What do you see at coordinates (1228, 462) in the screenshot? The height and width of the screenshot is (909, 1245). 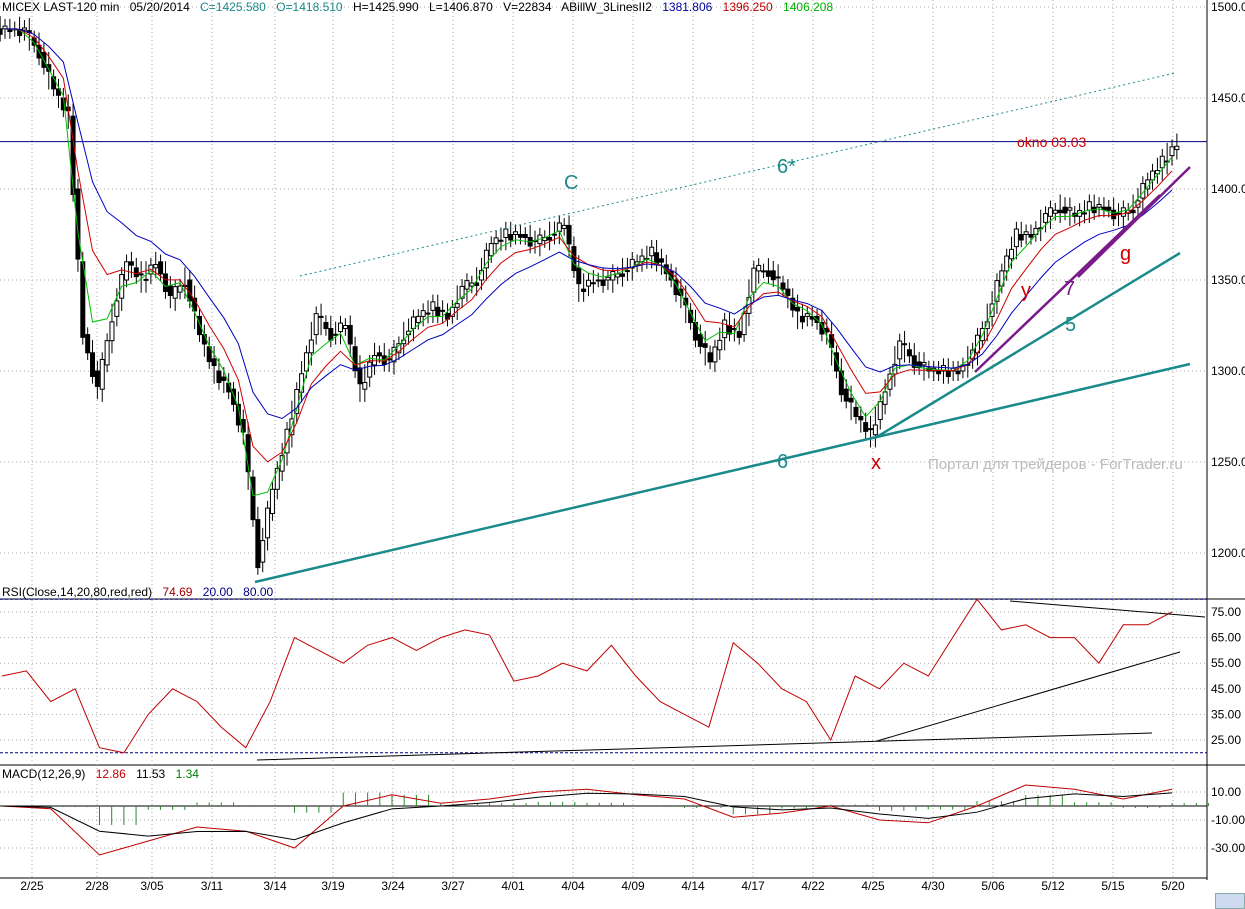 I see `price-tick-label: 1250.0` at bounding box center [1228, 462].